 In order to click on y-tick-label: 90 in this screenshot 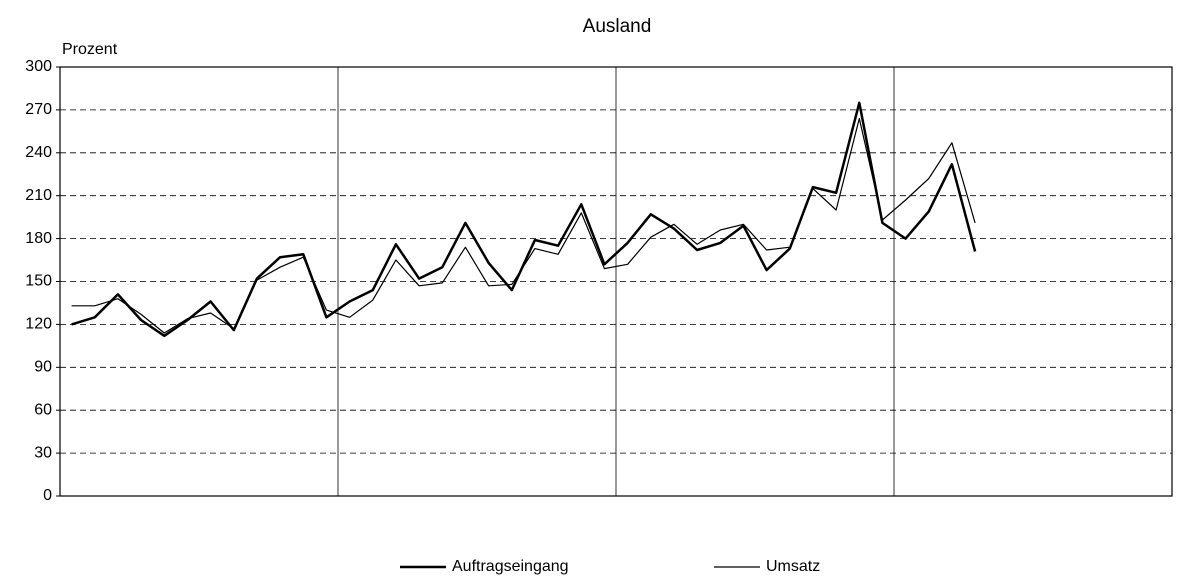, I will do `click(43, 367)`.